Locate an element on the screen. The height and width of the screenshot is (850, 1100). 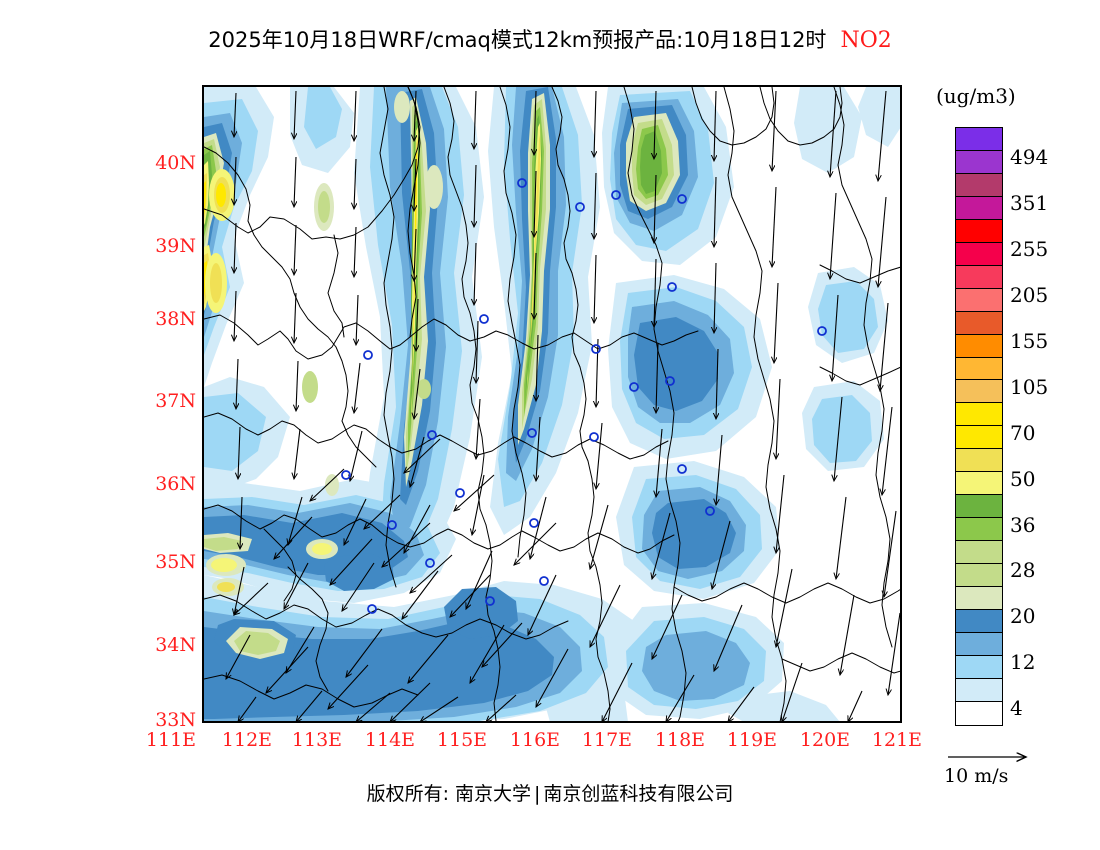
x-axis-label-111e: 111E is located at coordinates (171, 740).